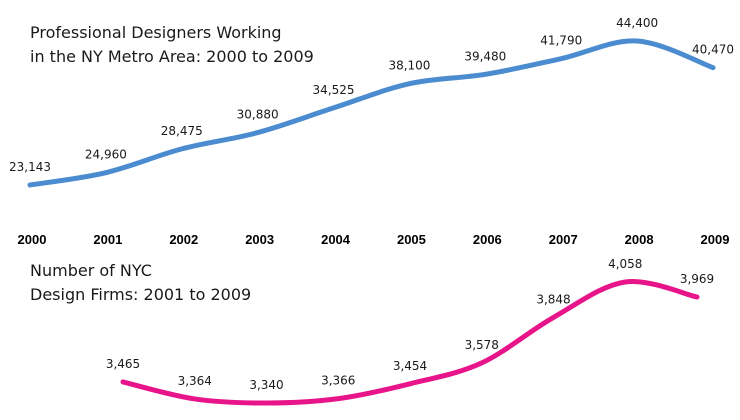 The image size is (740, 420). Describe the element at coordinates (182, 131) in the screenshot. I see `data-label: 28,475` at that location.